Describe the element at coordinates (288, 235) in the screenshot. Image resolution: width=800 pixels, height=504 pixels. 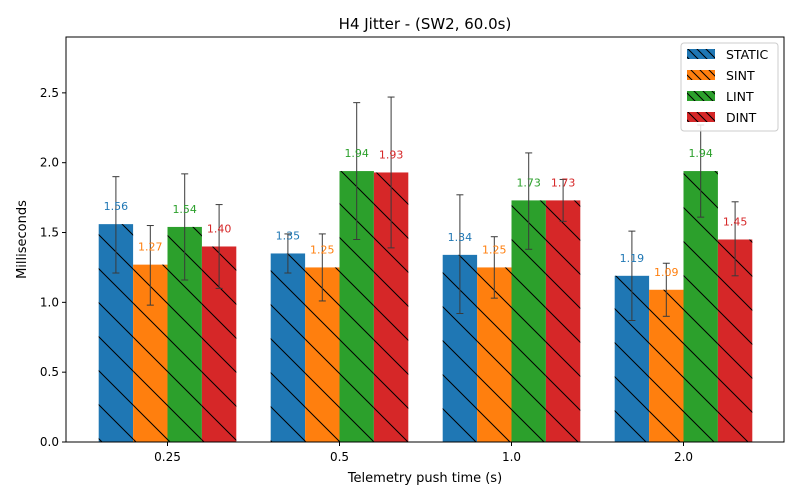
I see `value-label-static-0.5: 1.35` at that location.